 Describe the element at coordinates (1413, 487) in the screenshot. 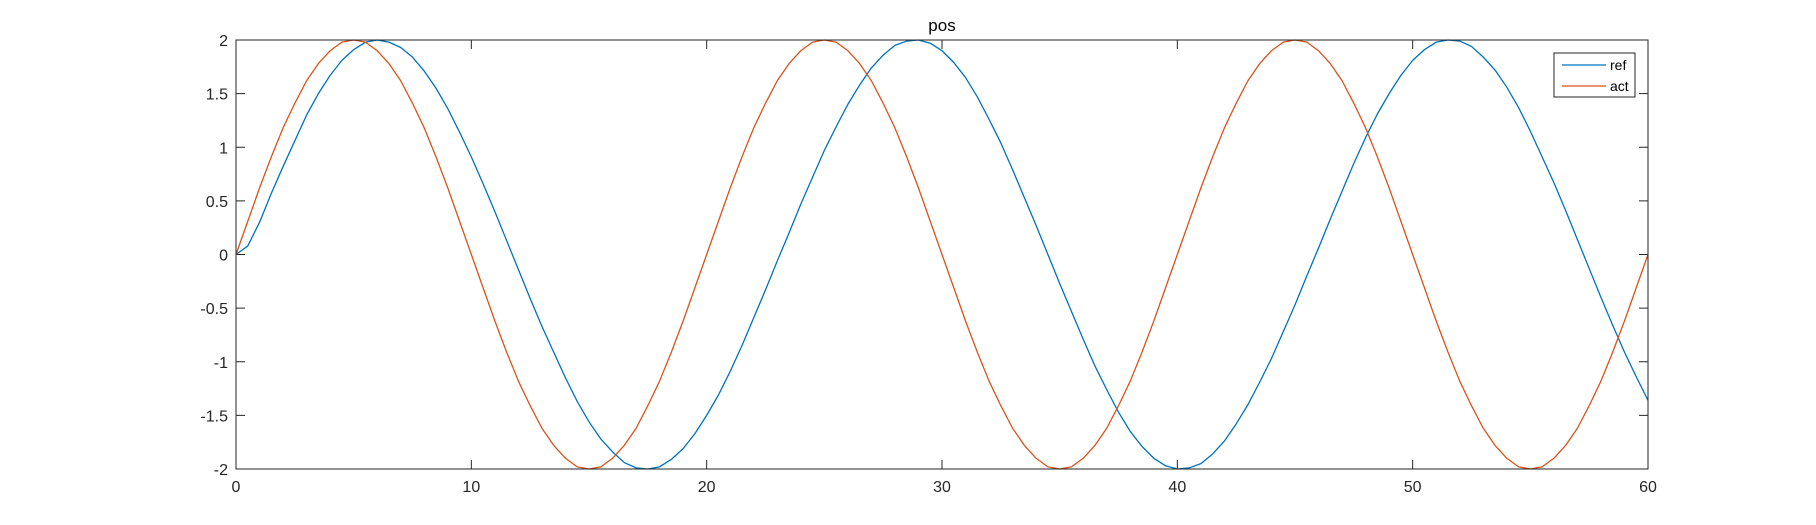

I see `x-tick-label: 50` at that location.